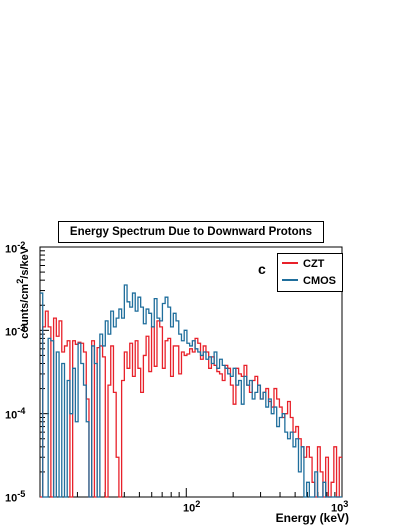  I want to click on x-tick-label: 10³, so click(339, 507).